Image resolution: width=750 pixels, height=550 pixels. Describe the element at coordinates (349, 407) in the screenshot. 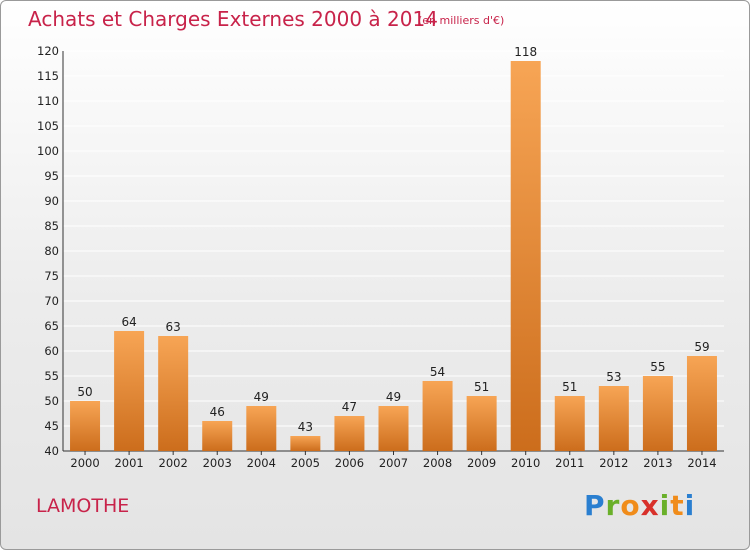

I see `data-label: 47` at that location.